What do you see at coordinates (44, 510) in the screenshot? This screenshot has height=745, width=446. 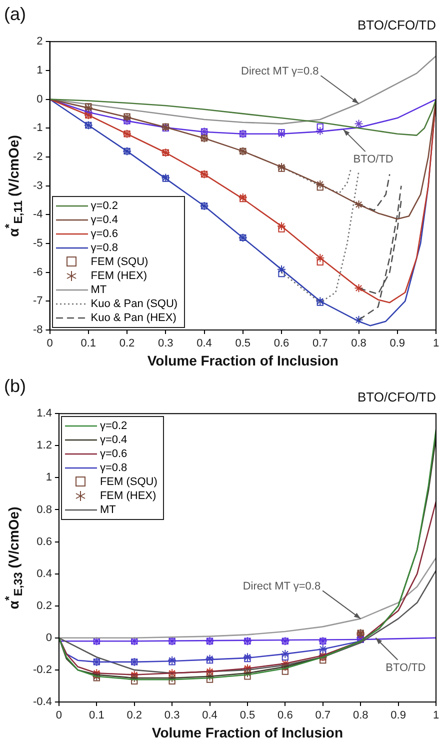 I see `y-tick-label: 0.8` at bounding box center [44, 510].